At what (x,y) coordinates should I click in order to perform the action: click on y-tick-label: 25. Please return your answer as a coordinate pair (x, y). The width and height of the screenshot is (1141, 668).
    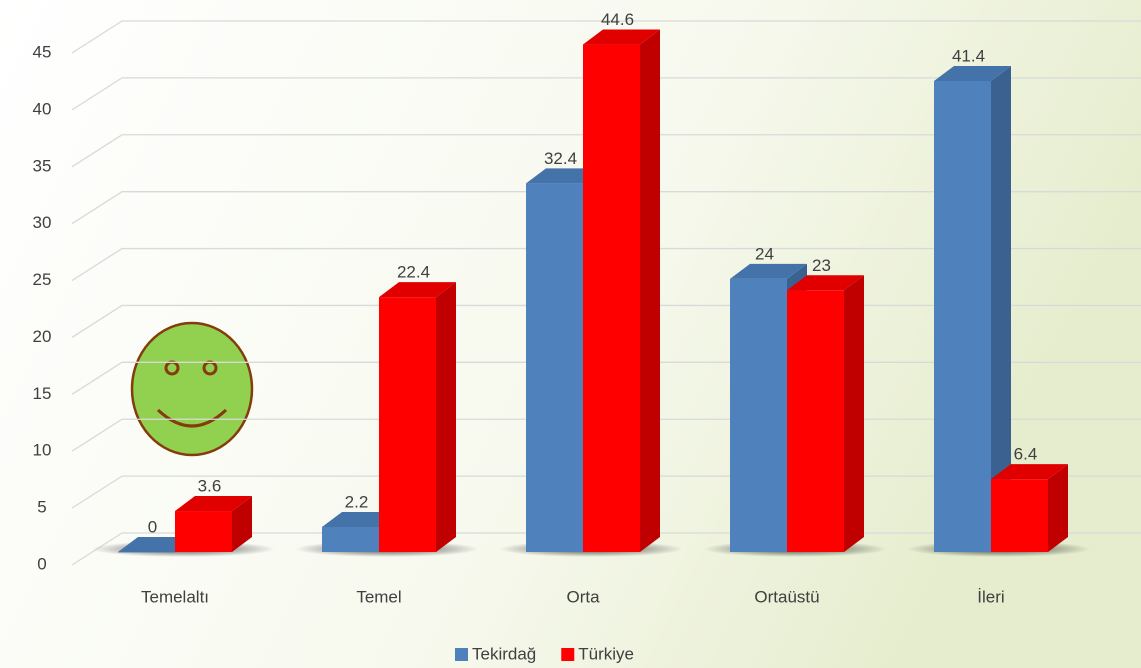
    Looking at the image, I should click on (42, 279).